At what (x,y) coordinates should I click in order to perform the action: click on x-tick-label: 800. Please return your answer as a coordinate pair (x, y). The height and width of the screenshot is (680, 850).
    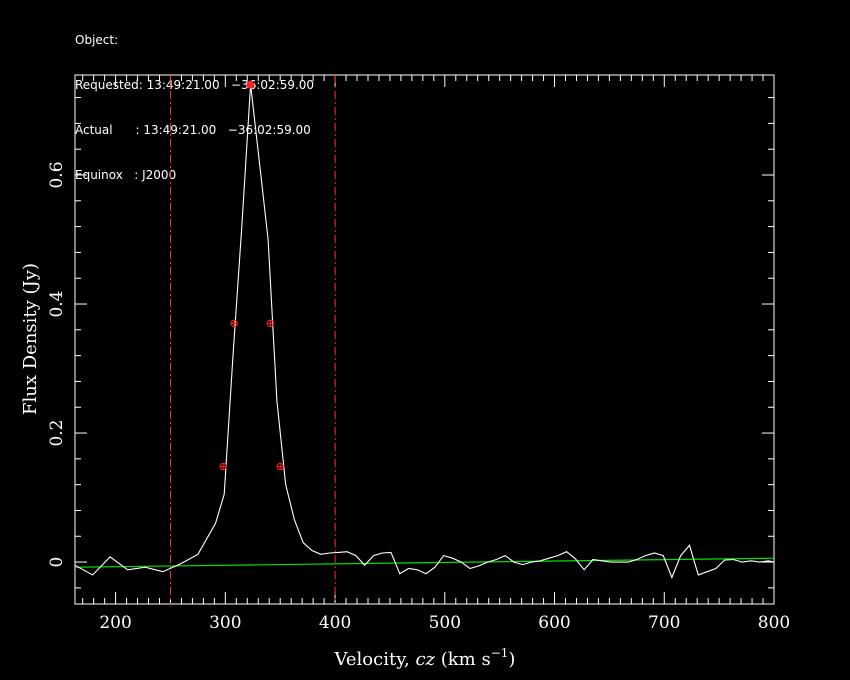
    Looking at the image, I should click on (774, 623).